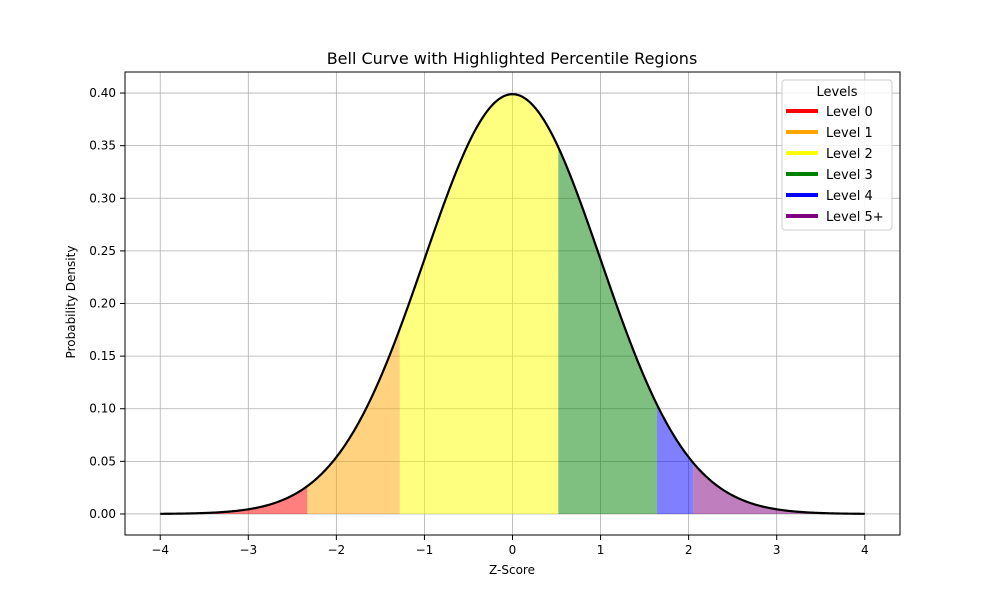 This screenshot has height=600, width=1000. I want to click on legend-title: Levels, so click(836, 92).